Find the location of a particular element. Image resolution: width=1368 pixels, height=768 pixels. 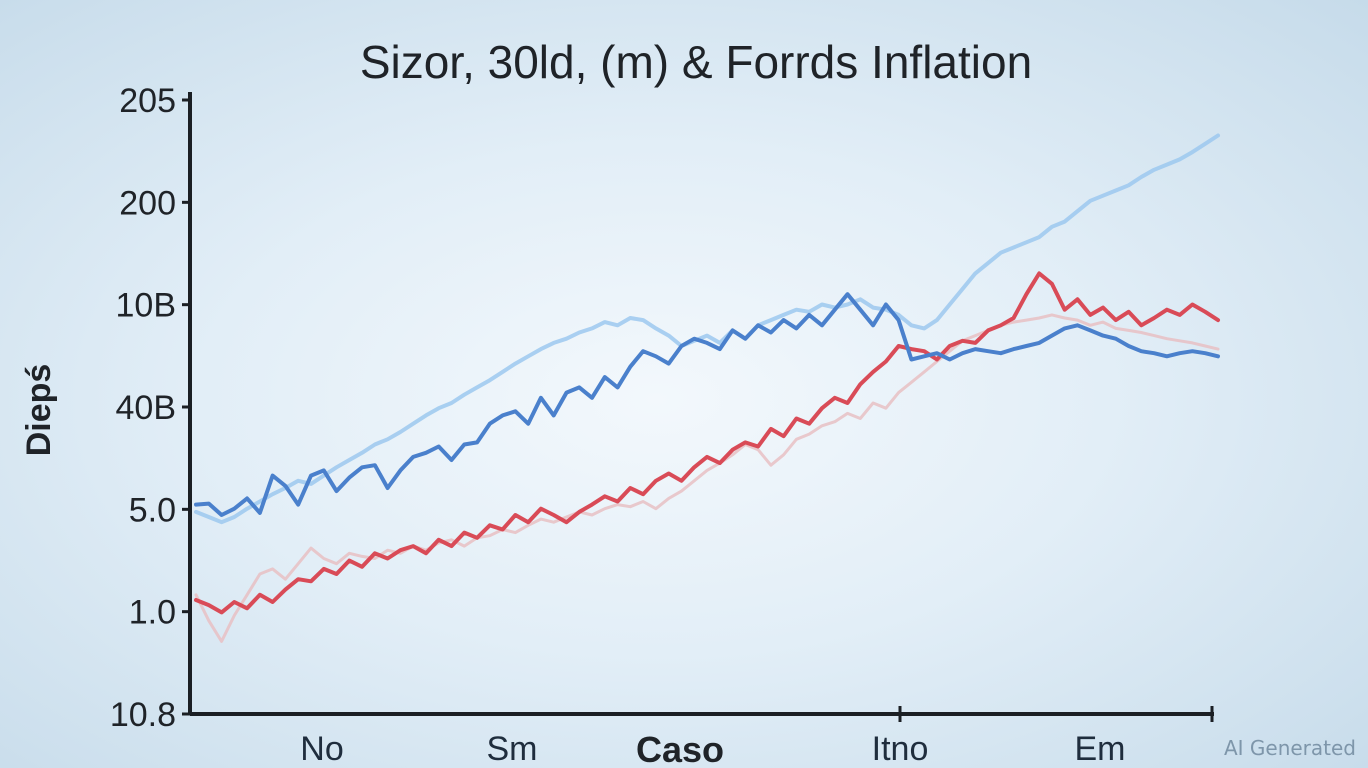

watermark-text: AI Generated is located at coordinates (1289, 748).